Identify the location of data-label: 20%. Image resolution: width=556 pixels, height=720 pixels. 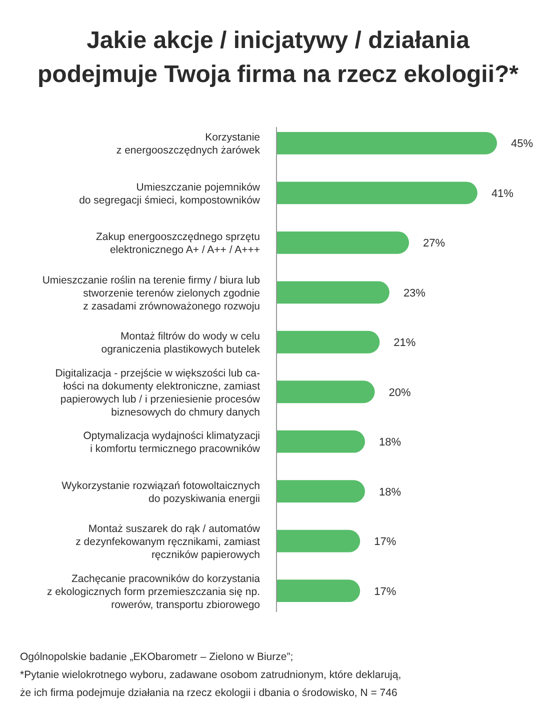
(400, 392).